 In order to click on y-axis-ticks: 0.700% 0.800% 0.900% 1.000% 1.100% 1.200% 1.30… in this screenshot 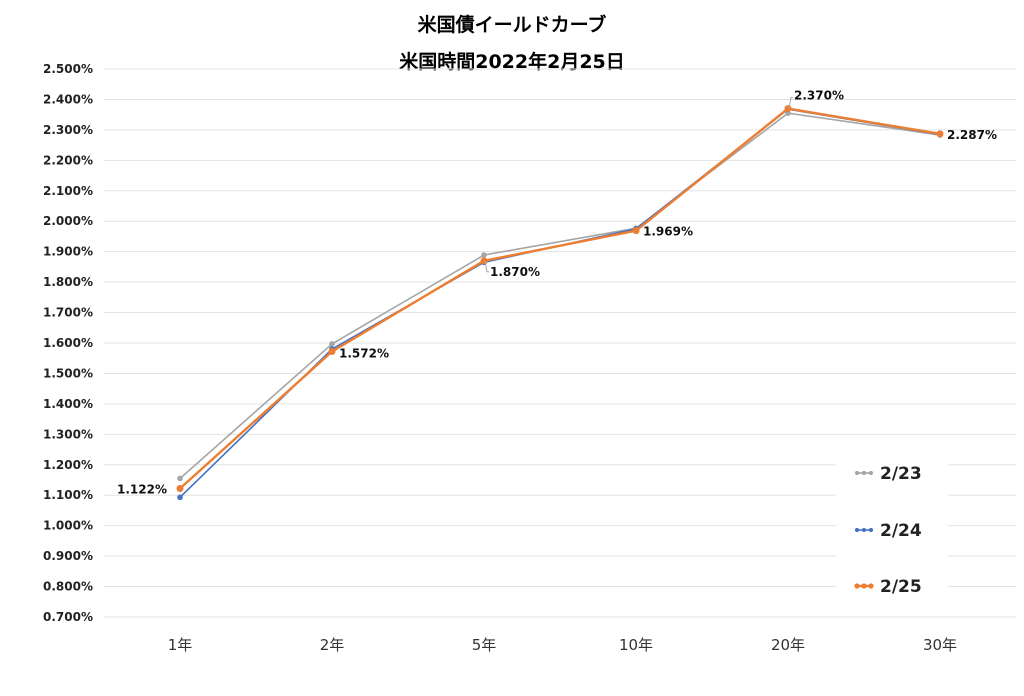, I will do `click(68, 343)`.